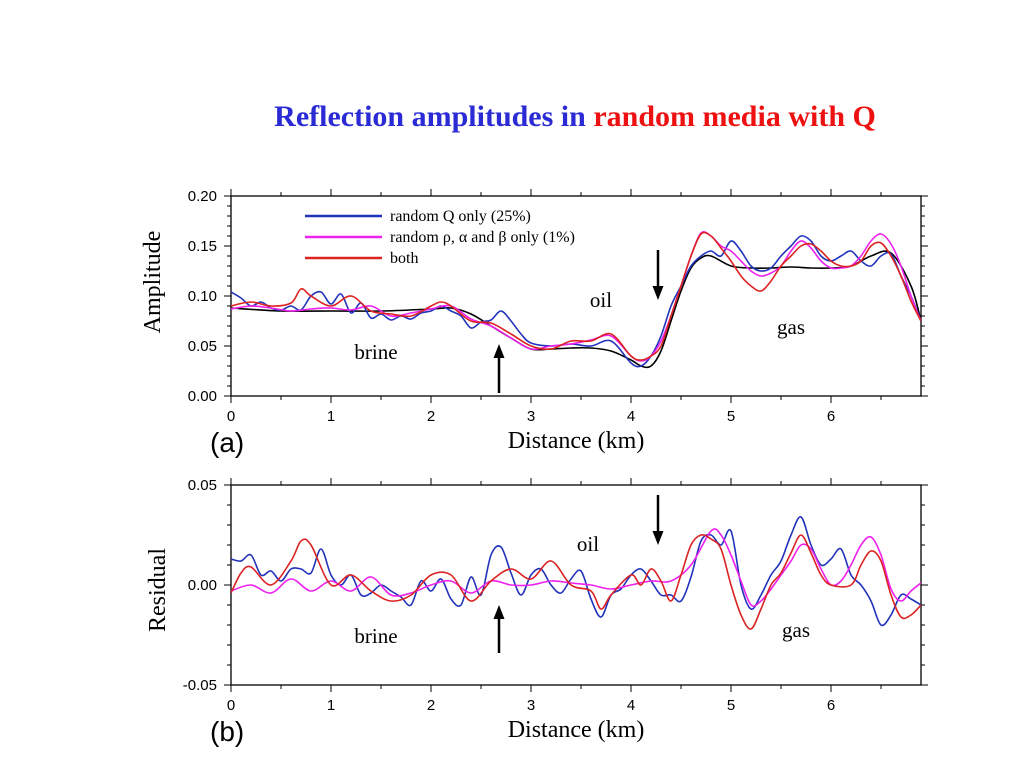  What do you see at coordinates (200, 685) in the screenshot?
I see `panel-b-y-tick-label: -0.05` at bounding box center [200, 685].